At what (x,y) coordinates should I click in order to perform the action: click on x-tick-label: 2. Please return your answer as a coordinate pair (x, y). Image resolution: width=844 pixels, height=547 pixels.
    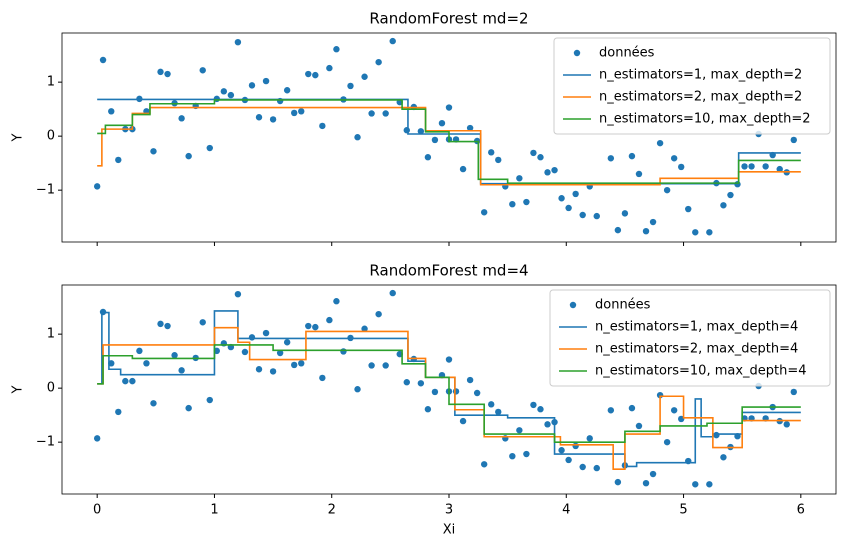
    Looking at the image, I should click on (332, 510).